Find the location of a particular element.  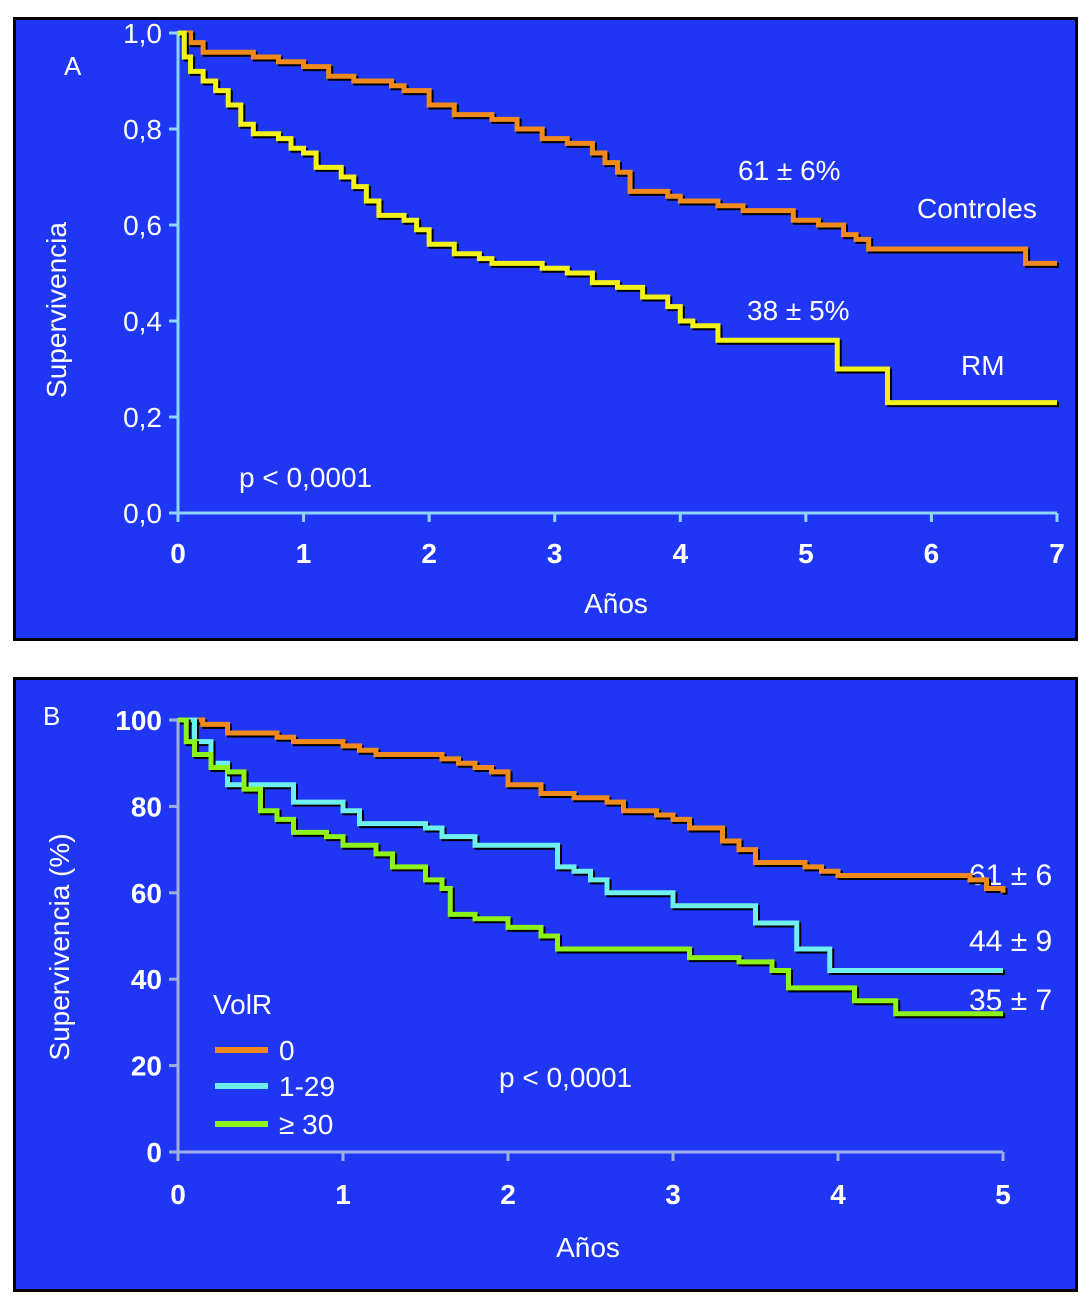

y-tick-label: 0,8 is located at coordinates (142, 129).